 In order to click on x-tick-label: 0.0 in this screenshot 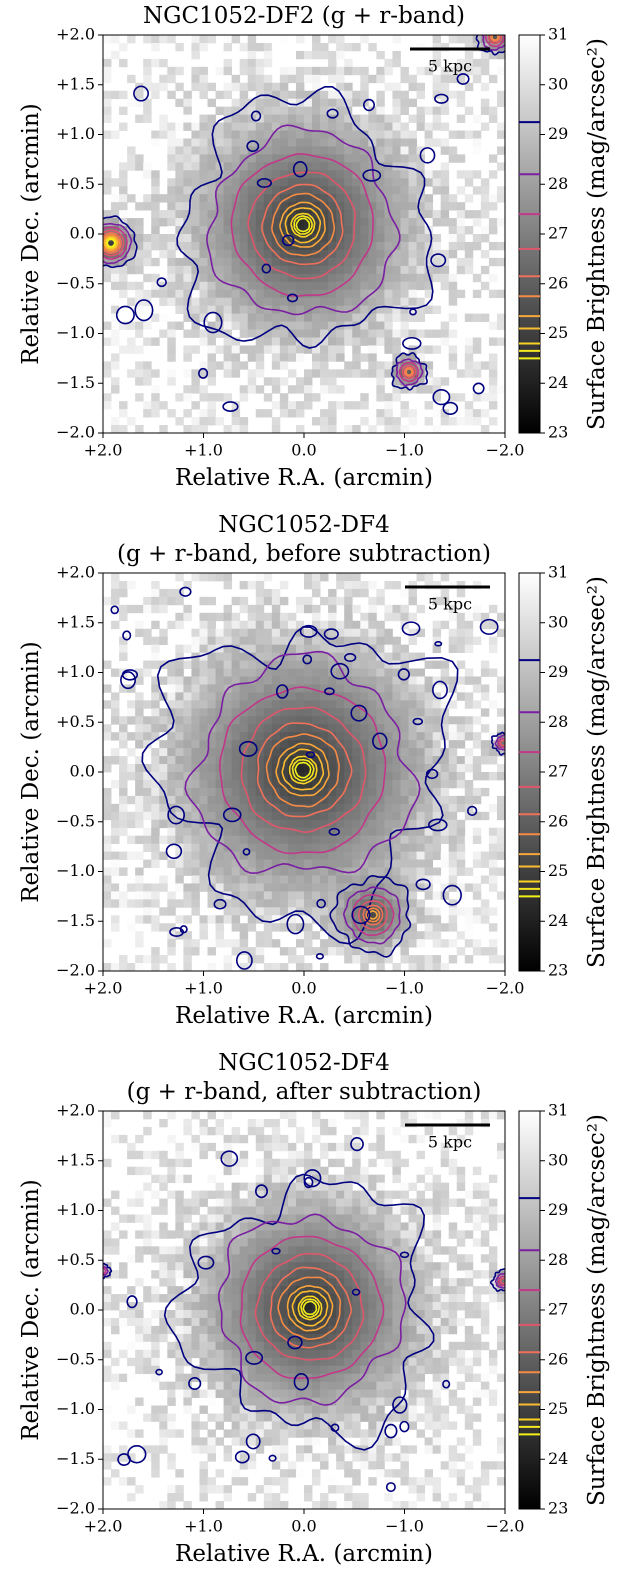, I will do `click(303, 988)`.